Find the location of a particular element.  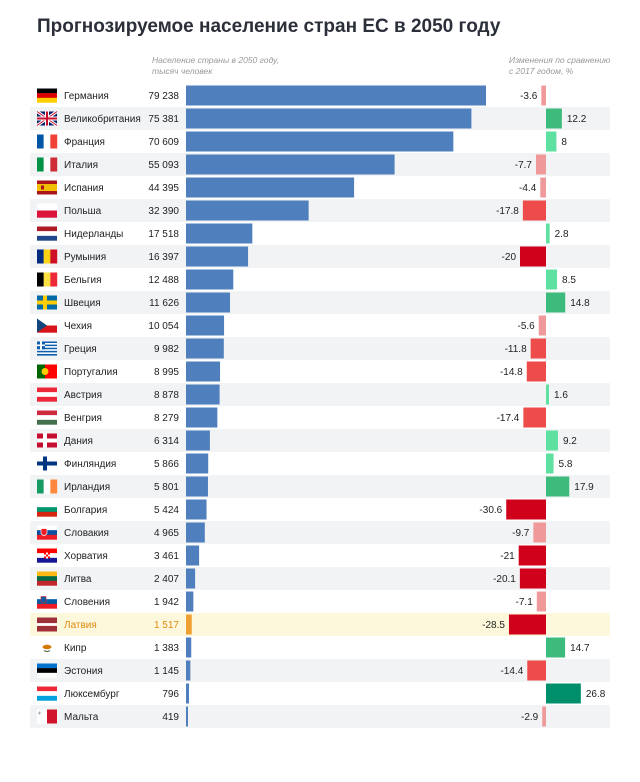

flag-lu-icon is located at coordinates (47, 693).